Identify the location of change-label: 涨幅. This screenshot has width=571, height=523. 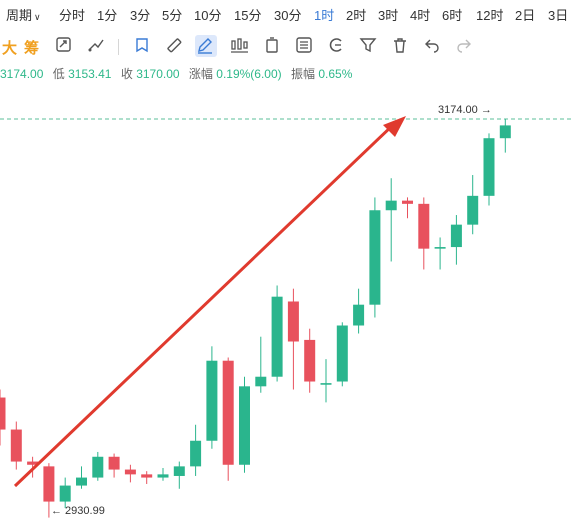
(200, 74).